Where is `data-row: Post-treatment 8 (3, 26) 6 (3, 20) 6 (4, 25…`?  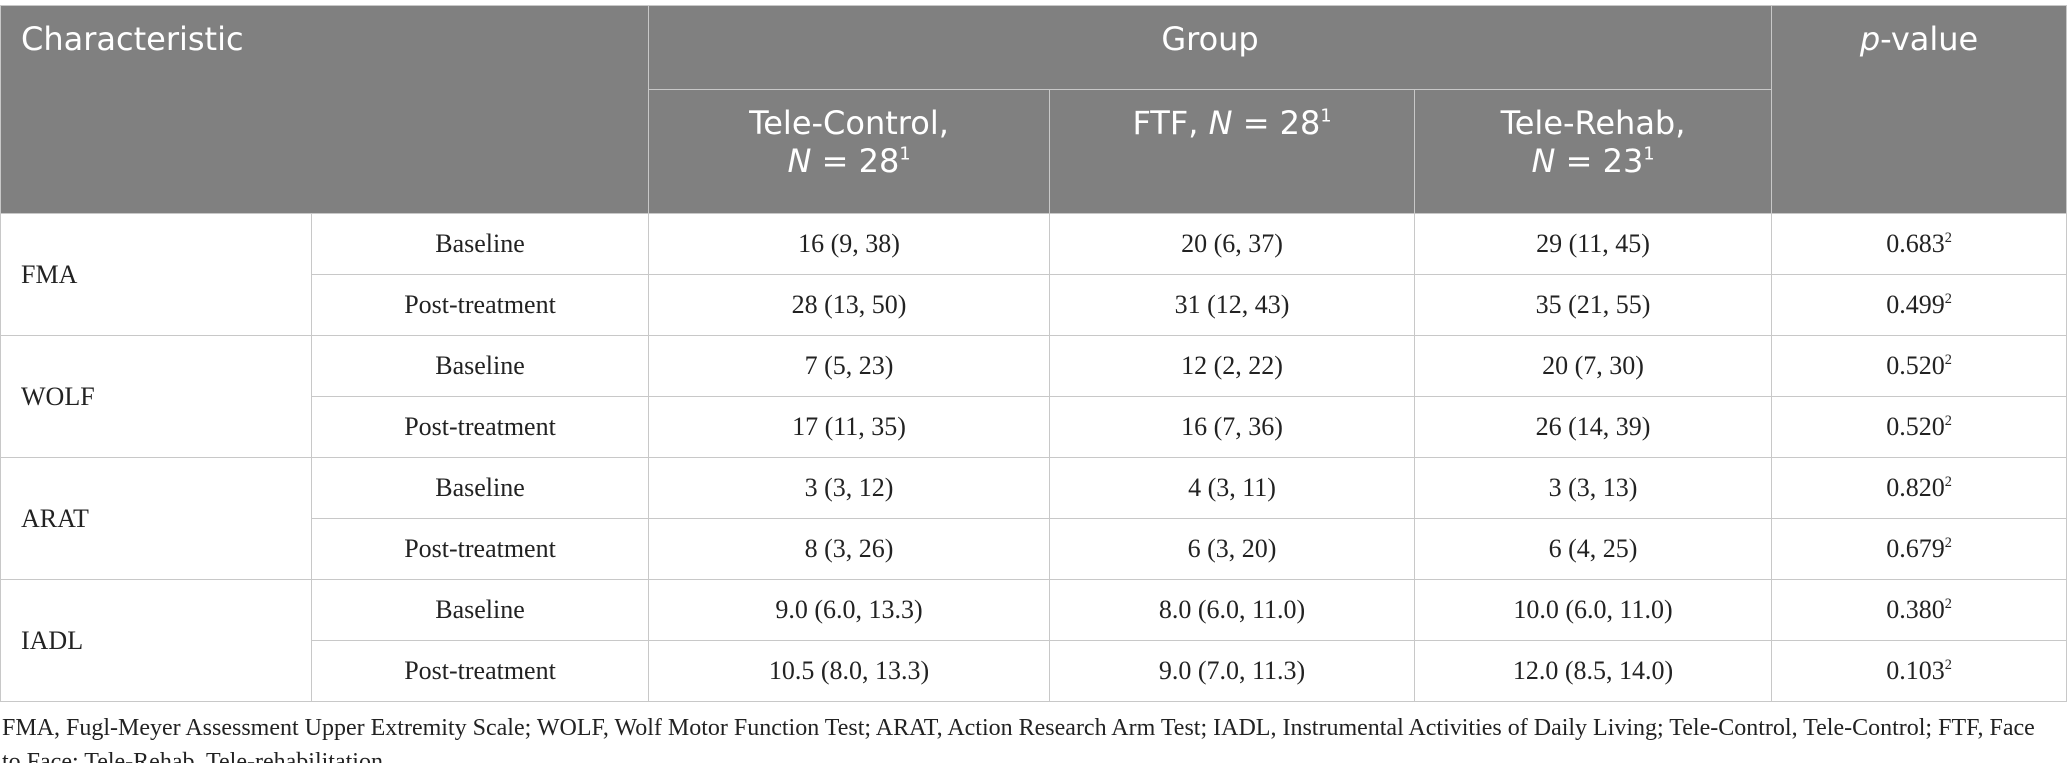 data-row: Post-treatment 8 (3, 26) 6 (3, 20) 6 (4, 25… is located at coordinates (1034, 549).